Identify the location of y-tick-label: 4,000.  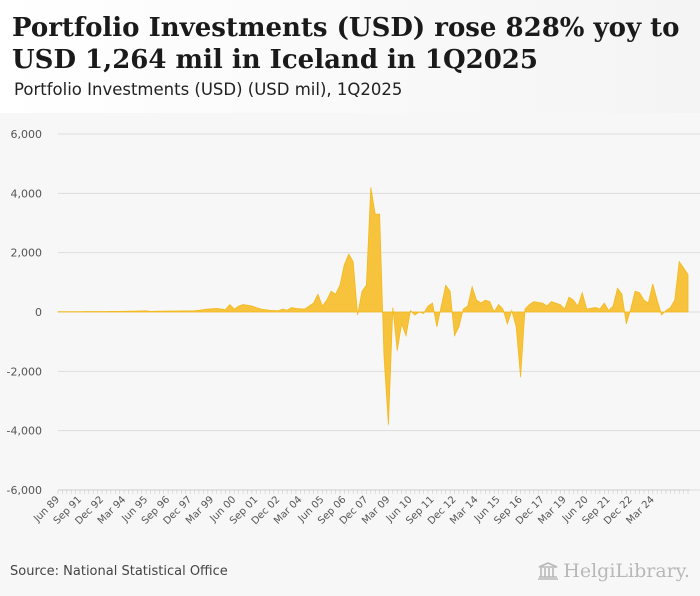
(27, 193).